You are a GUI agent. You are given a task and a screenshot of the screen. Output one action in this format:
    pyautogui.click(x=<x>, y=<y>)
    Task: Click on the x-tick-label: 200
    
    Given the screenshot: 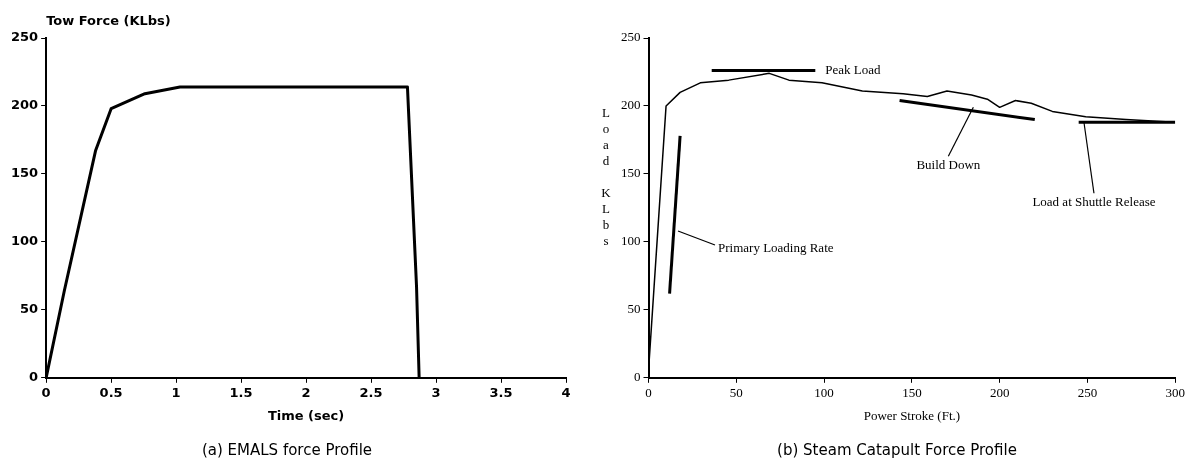 What is the action you would take?
    pyautogui.click(x=999, y=393)
    